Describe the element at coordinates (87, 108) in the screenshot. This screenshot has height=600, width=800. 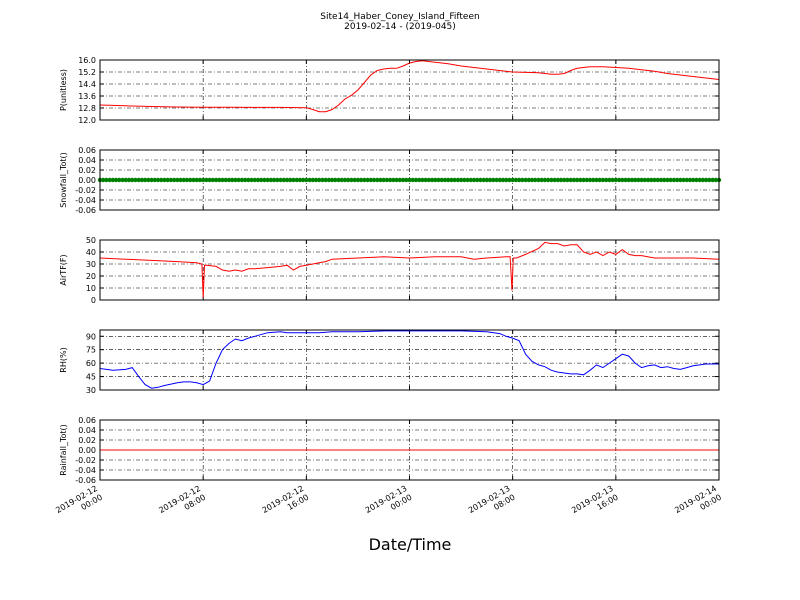
I see `y-tick-label: 12.8` at that location.